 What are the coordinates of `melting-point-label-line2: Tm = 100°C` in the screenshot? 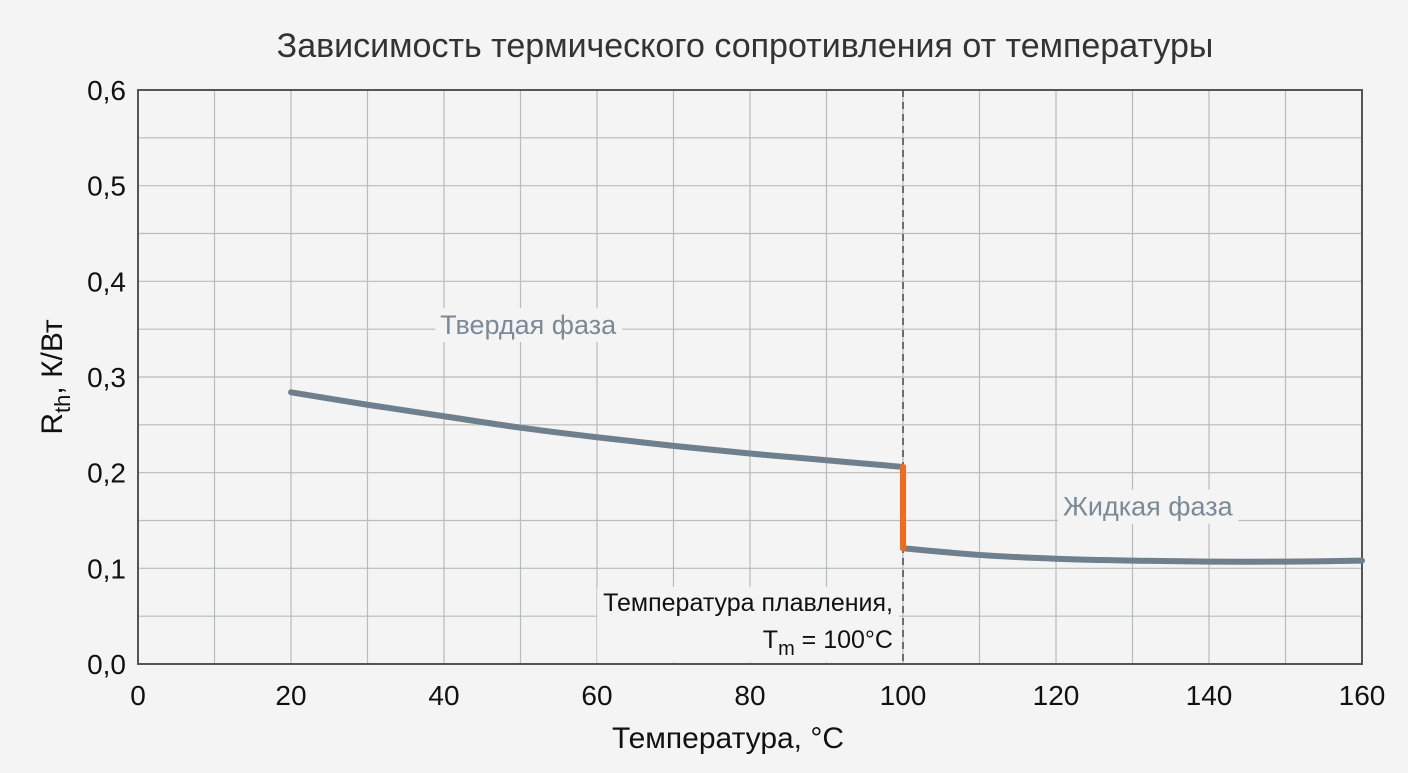 It's located at (828, 643).